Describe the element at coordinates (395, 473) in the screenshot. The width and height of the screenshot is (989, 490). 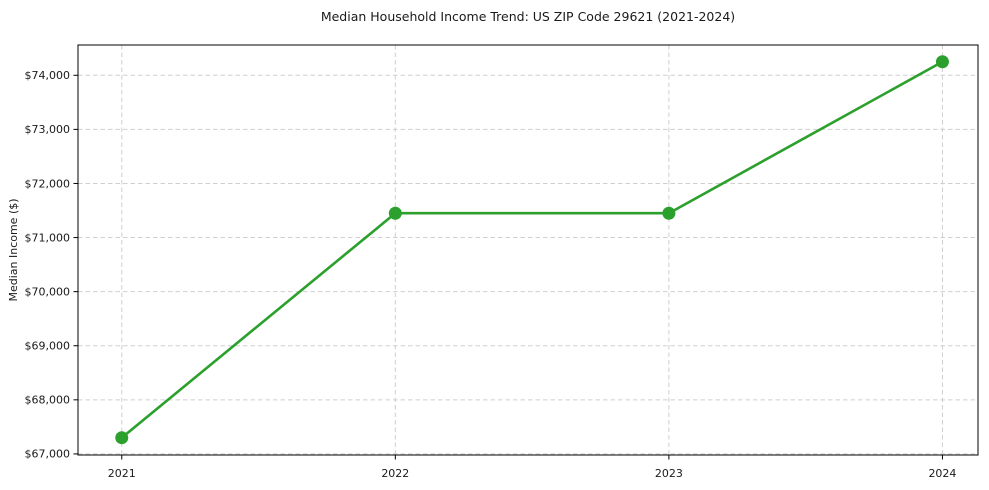
I see `x-tick-label: 2022` at that location.